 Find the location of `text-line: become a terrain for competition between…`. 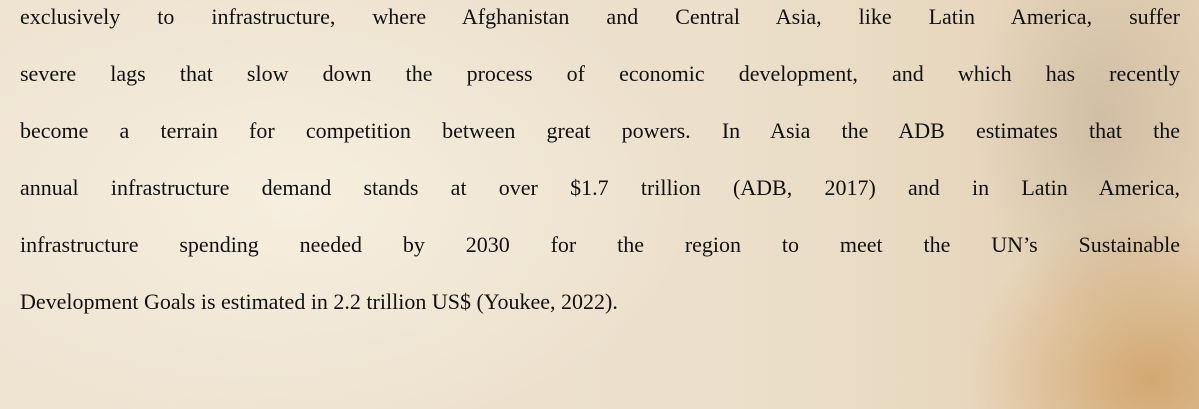

text-line: become a terrain for competition between… is located at coordinates (600, 130).